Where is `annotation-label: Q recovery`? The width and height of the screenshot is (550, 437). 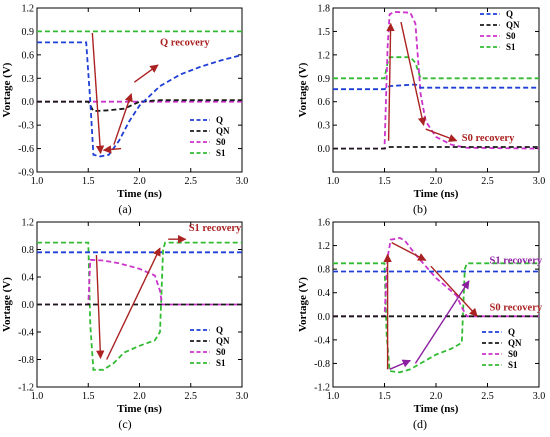 annotation-label: Q recovery is located at coordinates (185, 42).